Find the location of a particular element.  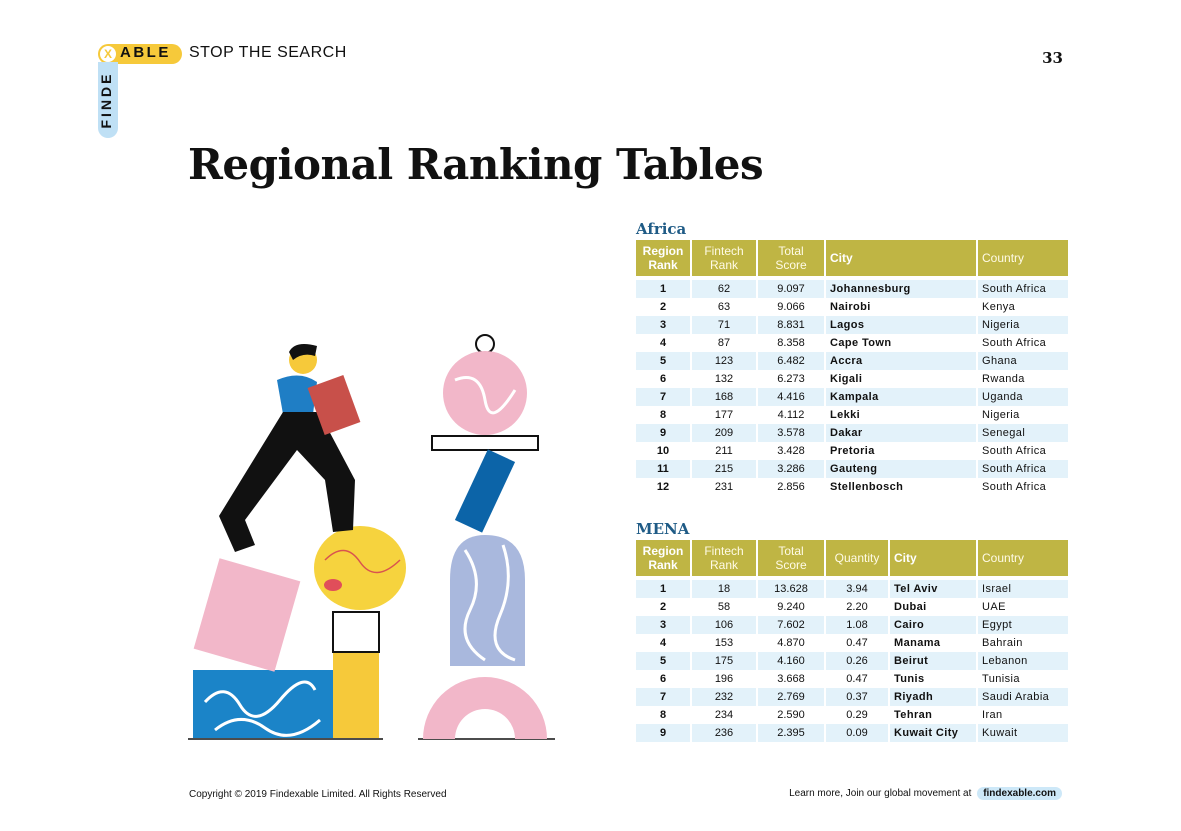

logo-able-text: ABLE is located at coordinates (145, 52).